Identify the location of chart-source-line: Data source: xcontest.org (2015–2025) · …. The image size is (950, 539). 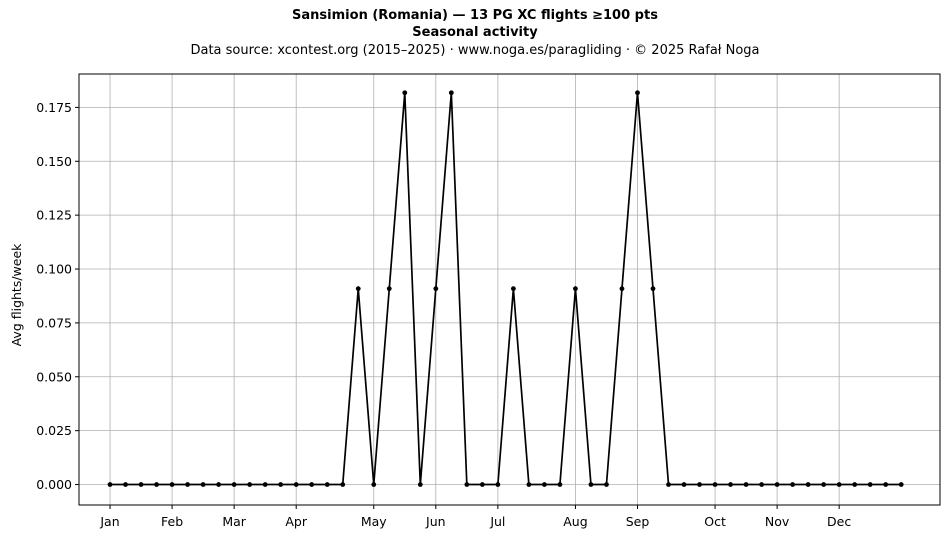
(475, 50).